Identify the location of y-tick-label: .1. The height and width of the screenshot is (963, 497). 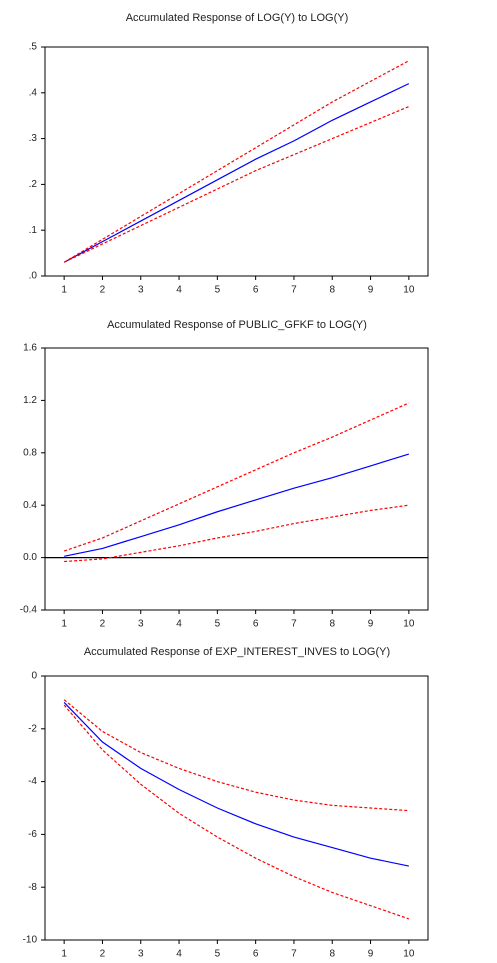
(33, 230).